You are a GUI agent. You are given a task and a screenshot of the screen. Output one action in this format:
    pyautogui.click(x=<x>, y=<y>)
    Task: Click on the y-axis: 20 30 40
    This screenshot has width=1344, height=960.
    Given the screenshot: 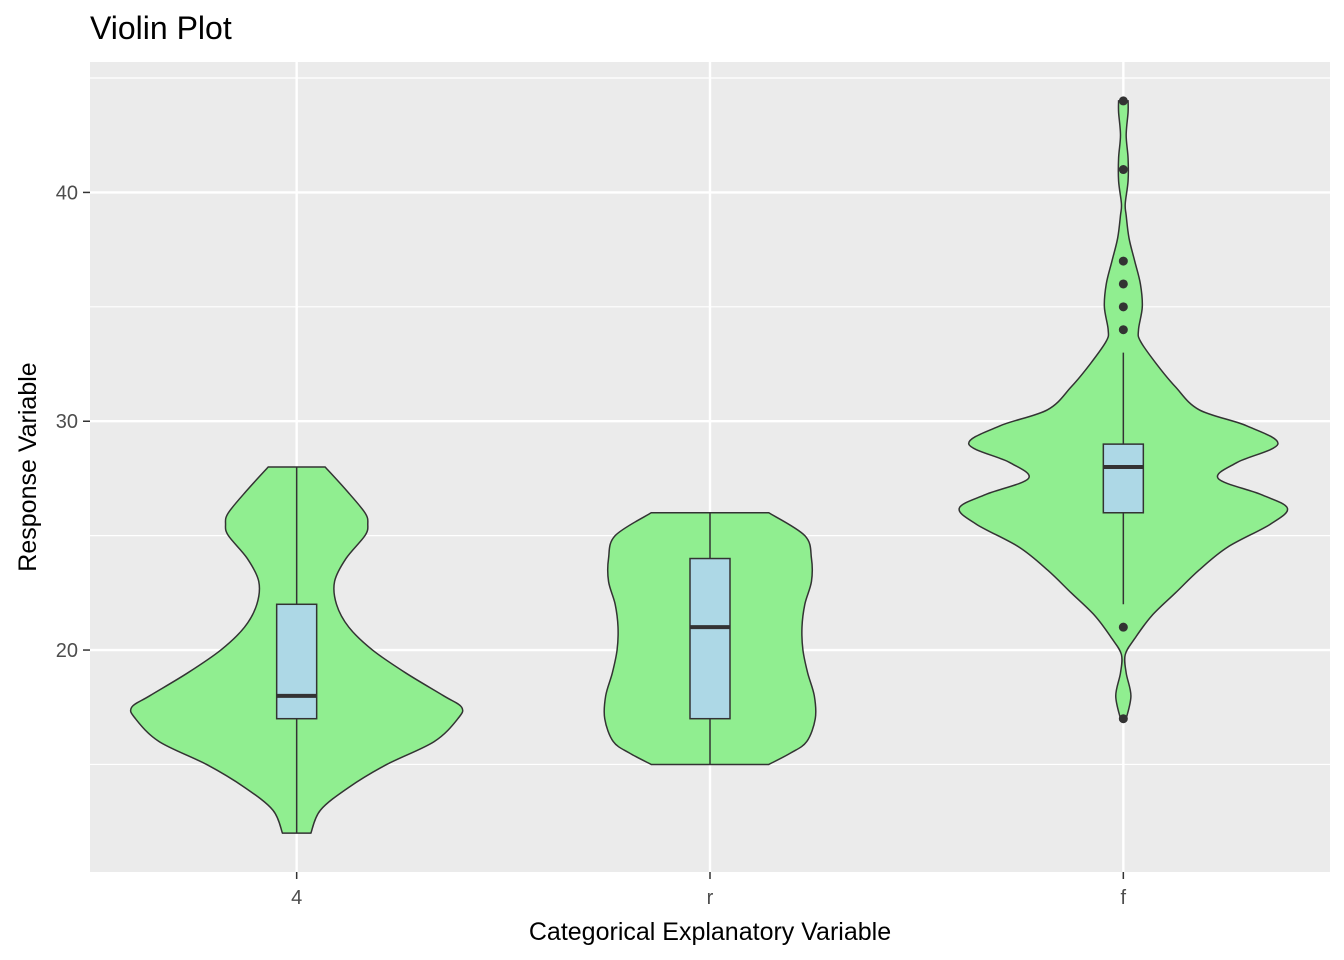 What is the action you would take?
    pyautogui.click(x=73, y=422)
    